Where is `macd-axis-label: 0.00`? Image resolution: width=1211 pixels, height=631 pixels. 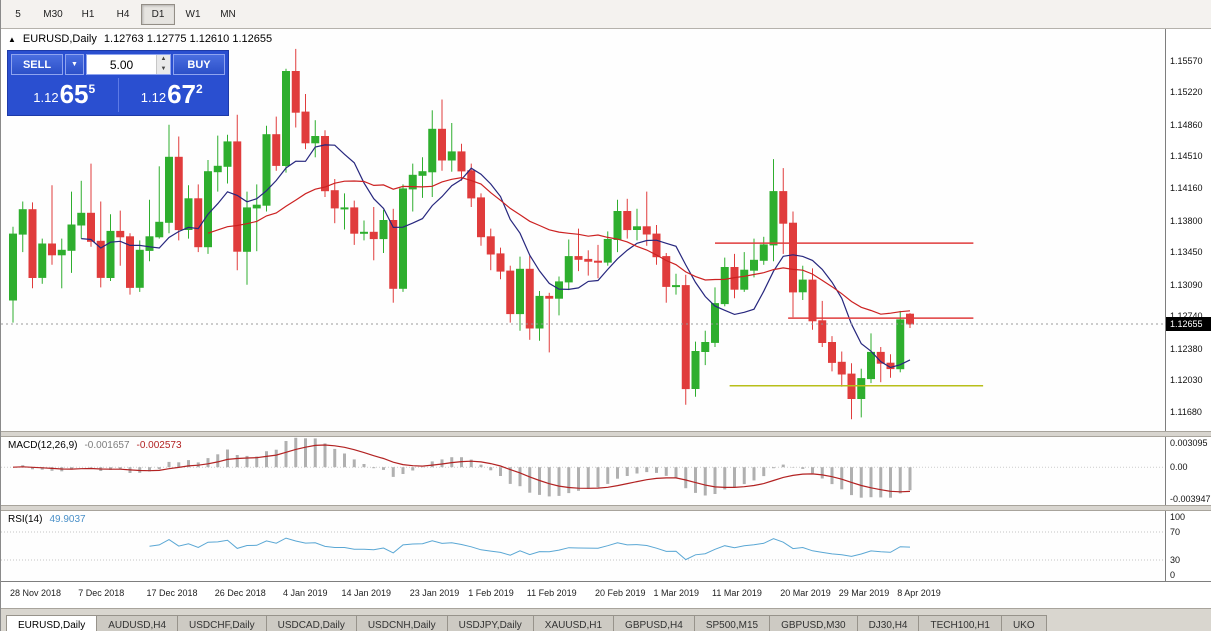
macd-axis-label: 0.00 is located at coordinates (1179, 467).